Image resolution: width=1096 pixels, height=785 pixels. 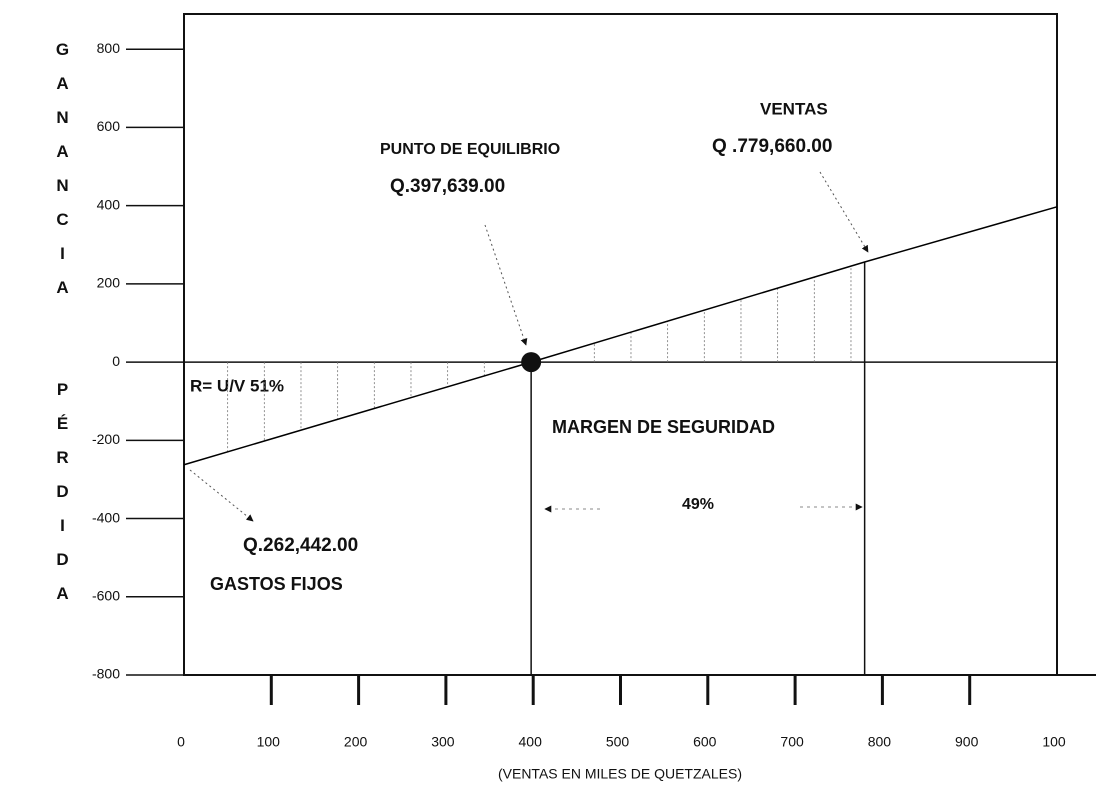 What do you see at coordinates (705, 742) in the screenshot?
I see `x-tick-label: 600` at bounding box center [705, 742].